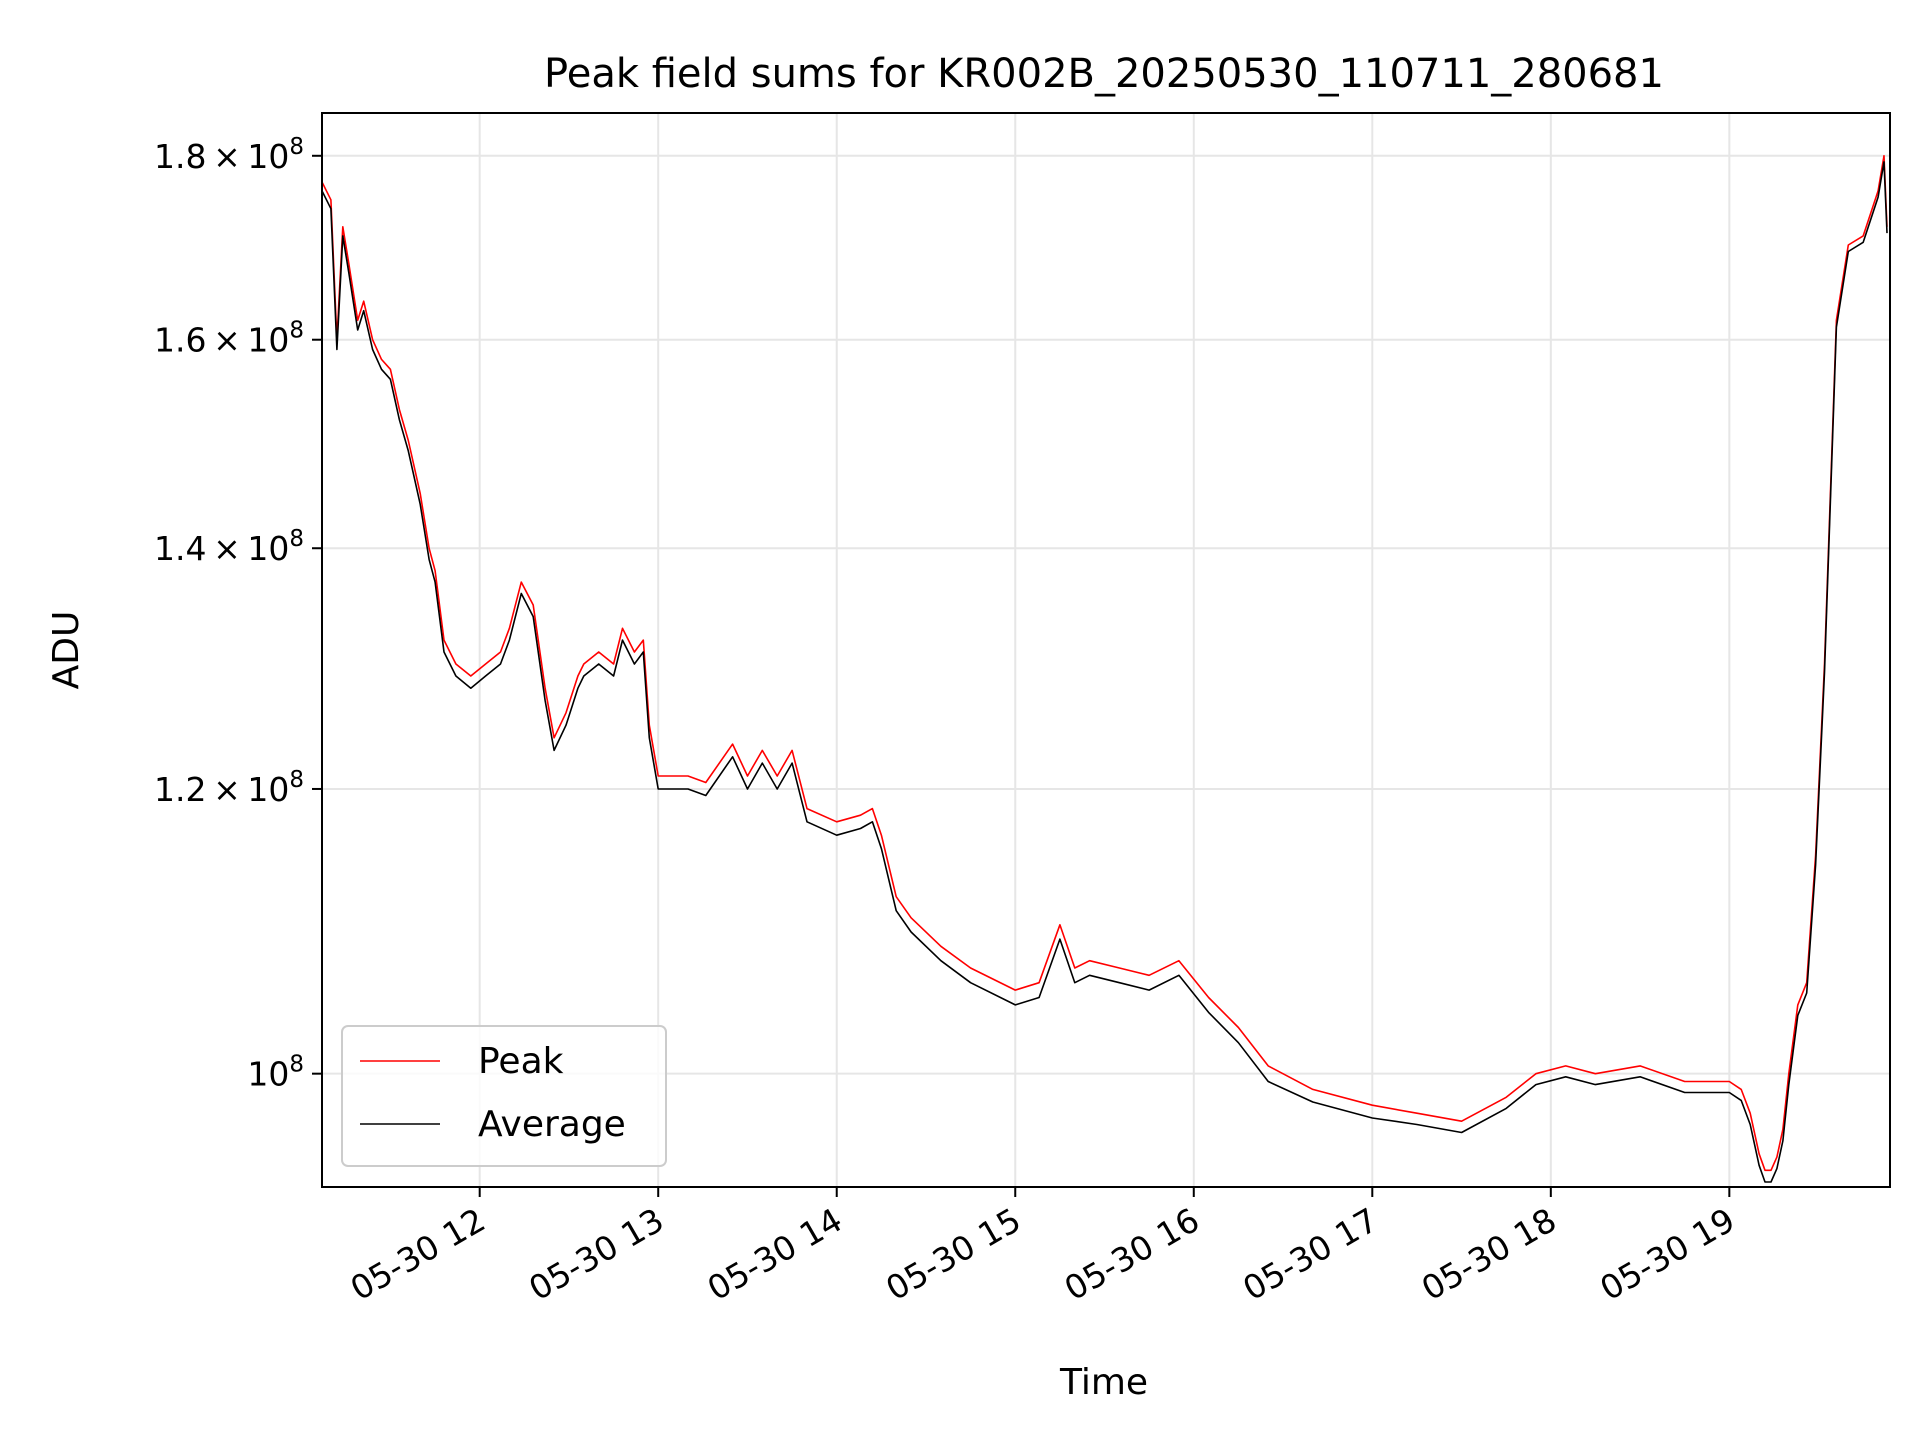  Describe the element at coordinates (238, 614) in the screenshot. I see `y-axis-ticks: 108 1.2 × 108 1.4 × 108 1.6 × 108 1.8 × 108` at that location.